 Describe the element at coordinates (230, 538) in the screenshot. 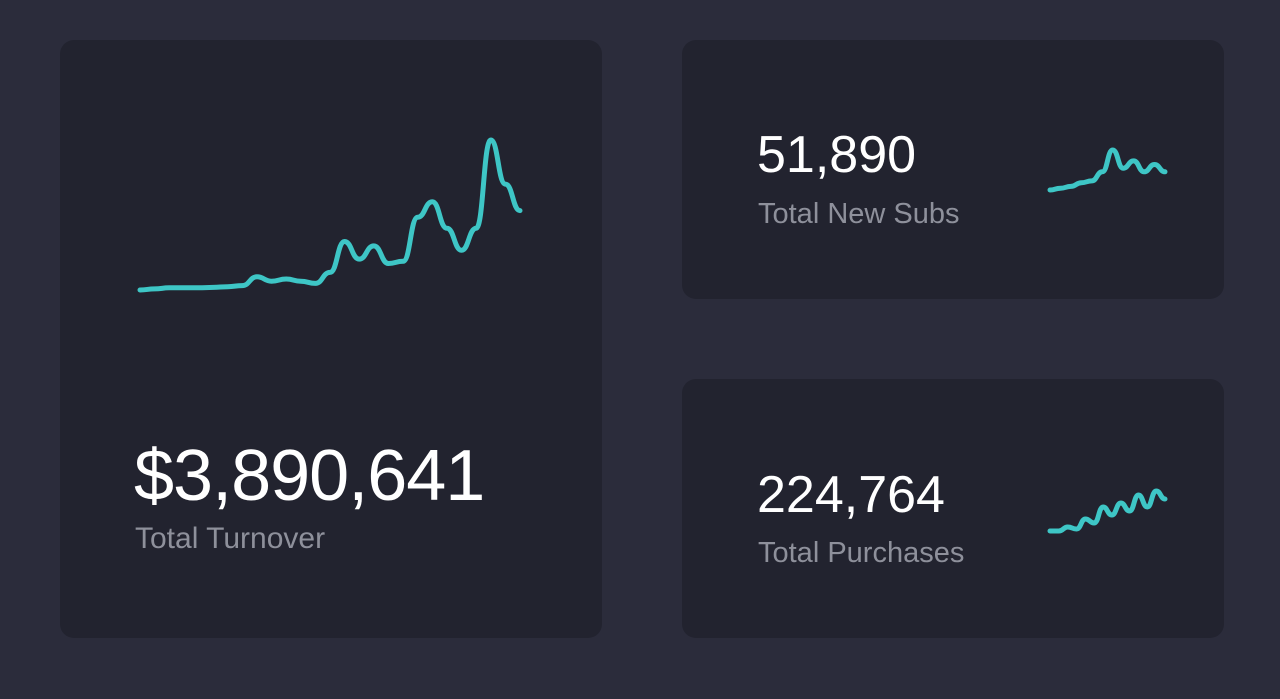

I see `turnover-label: Total Turnover` at that location.